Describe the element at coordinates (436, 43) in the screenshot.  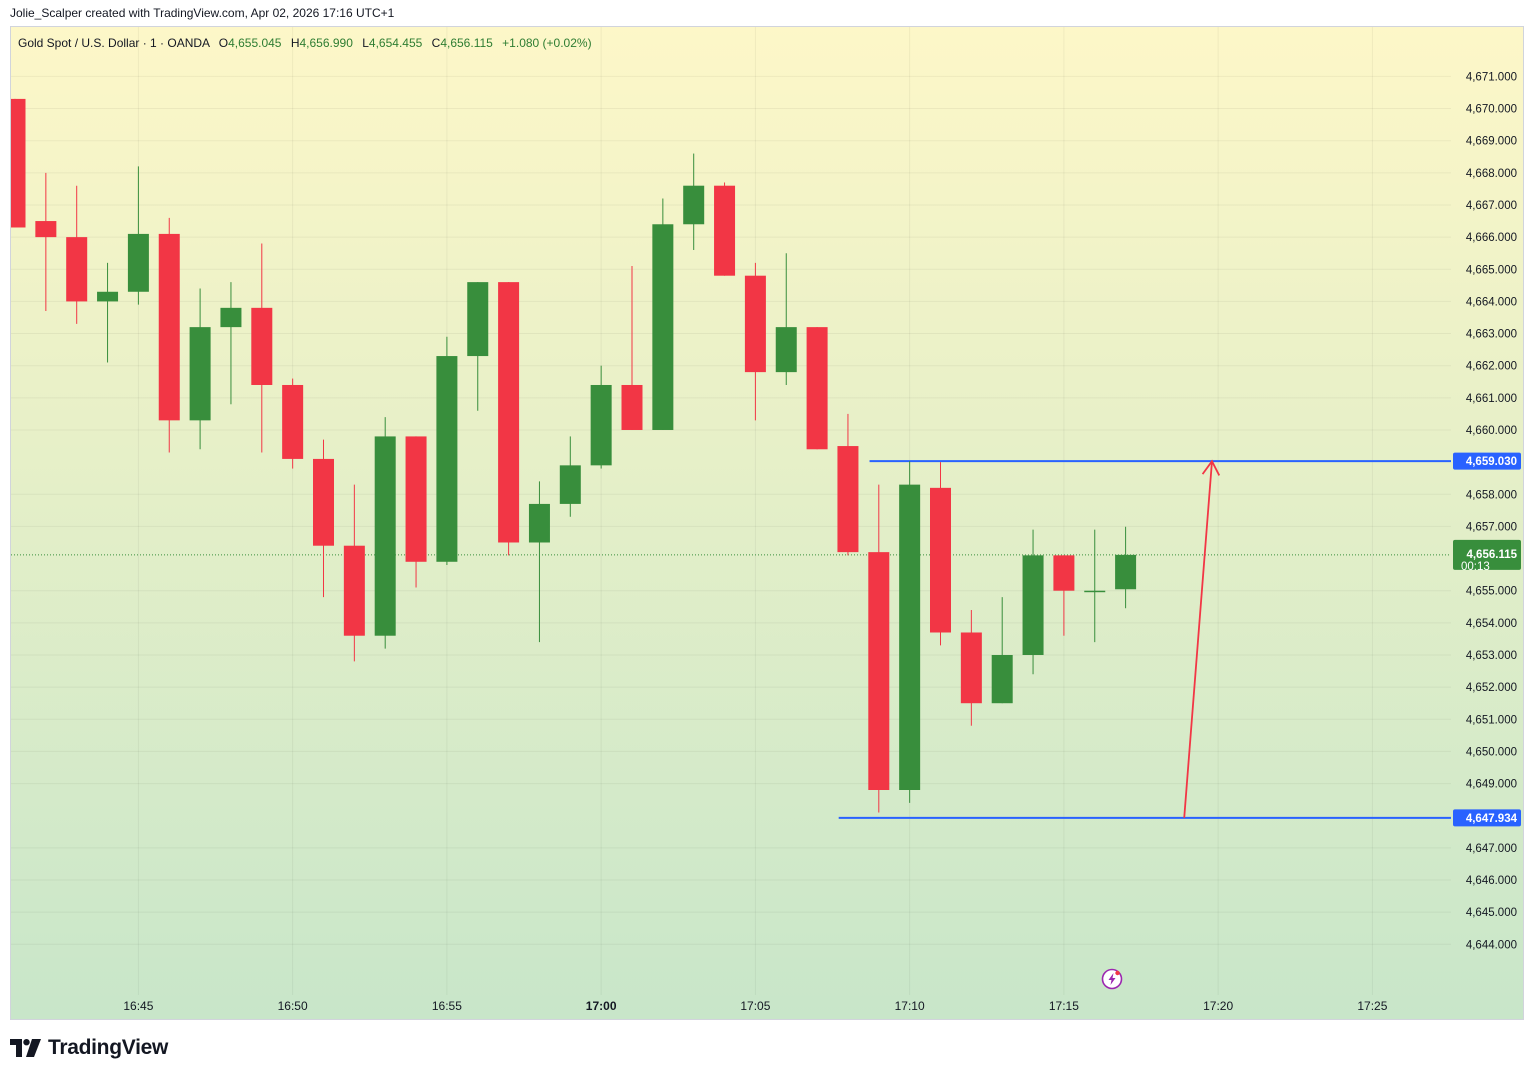
I see `close-label: C` at that location.